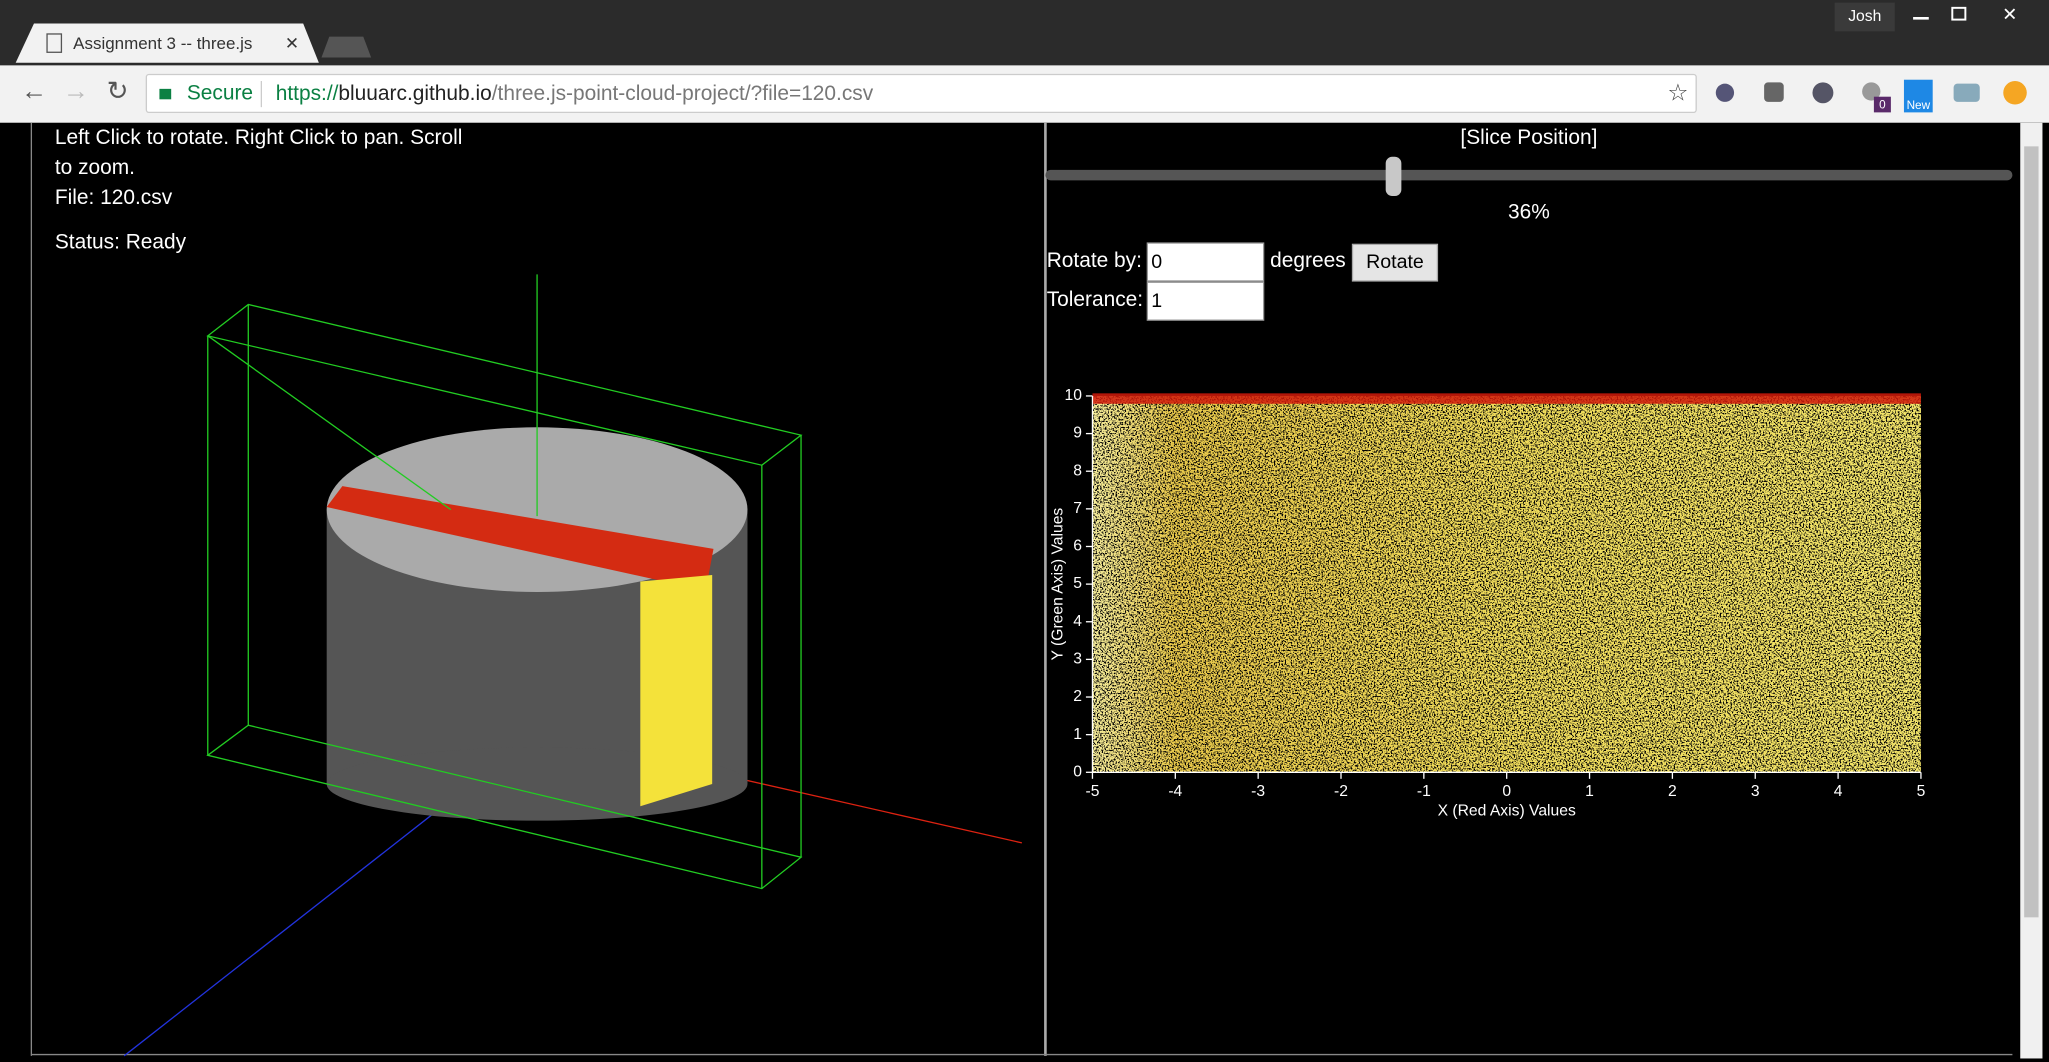 The width and height of the screenshot is (2049, 1062). What do you see at coordinates (1156, 301) in the screenshot?
I see `tolerance-input-value: 1` at bounding box center [1156, 301].